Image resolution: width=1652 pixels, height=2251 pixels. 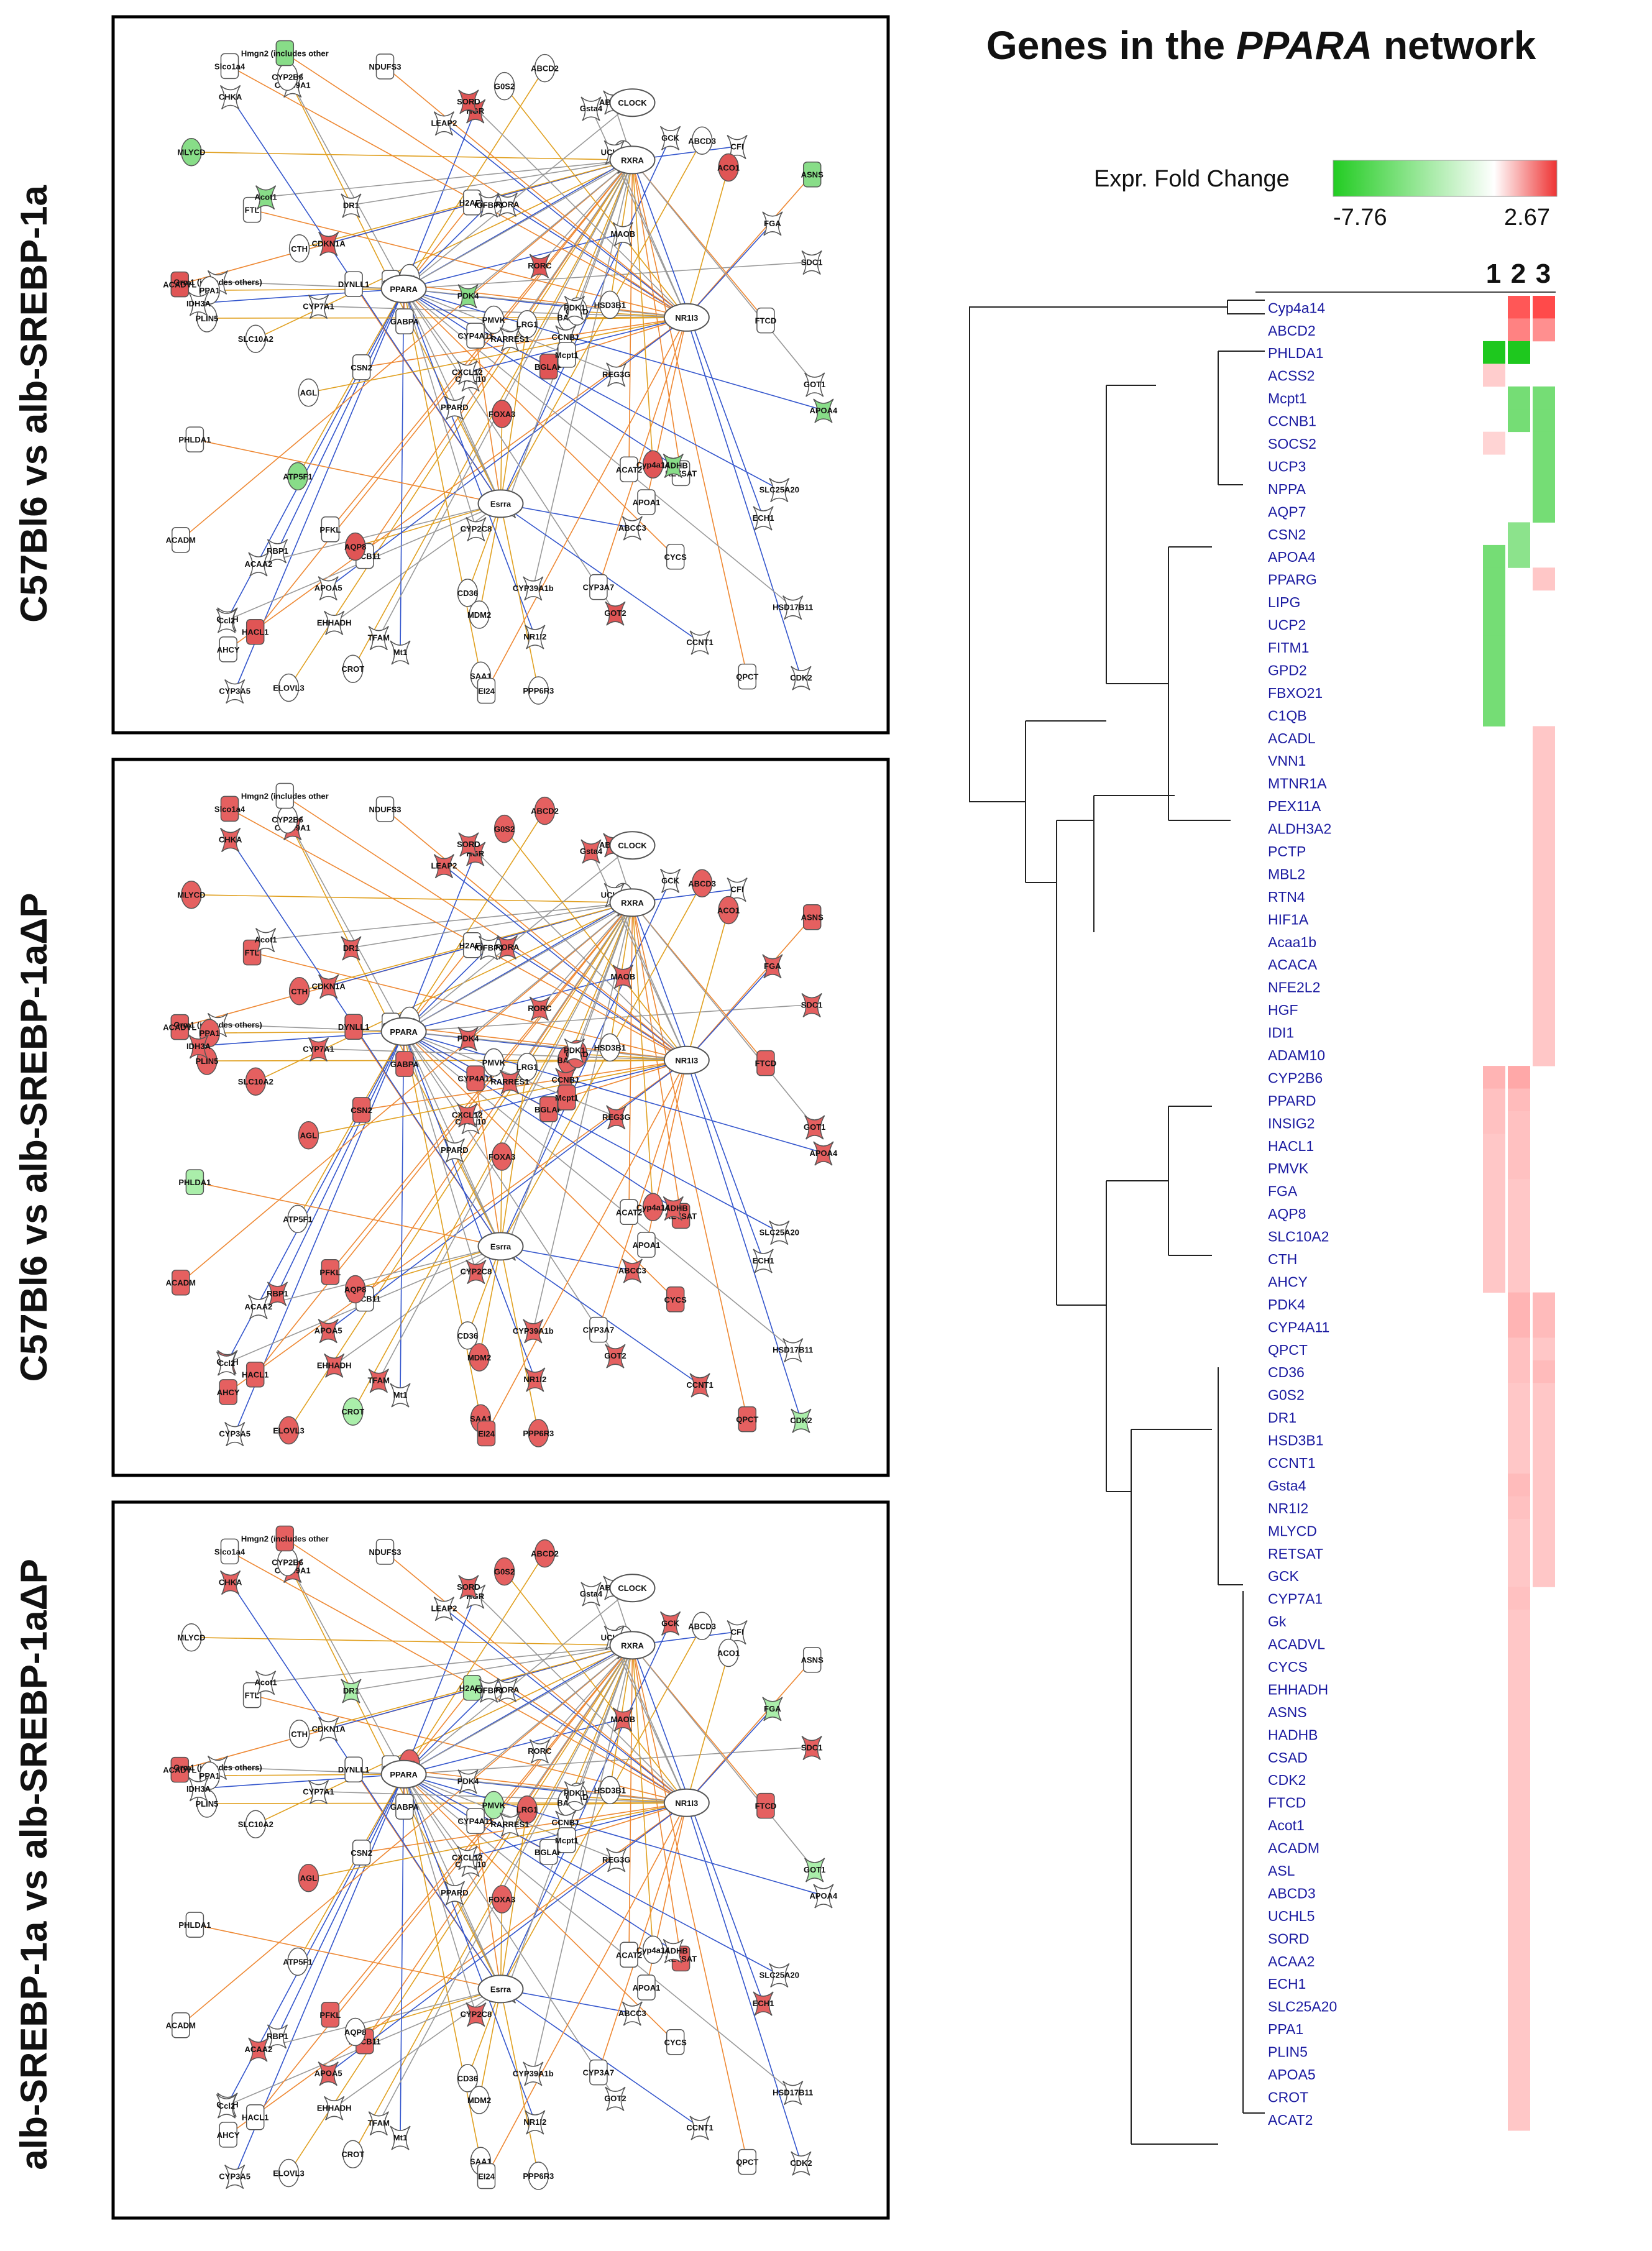 I want to click on network-node-label: SLC25A20, so click(x=779, y=1232).